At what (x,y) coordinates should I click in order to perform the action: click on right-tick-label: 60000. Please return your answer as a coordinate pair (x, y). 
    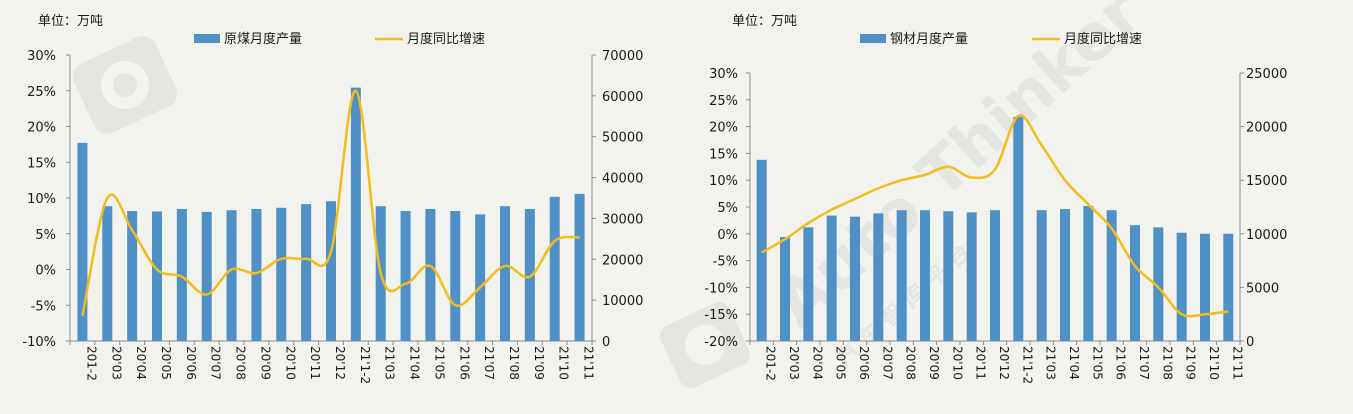
    Looking at the image, I should click on (622, 97).